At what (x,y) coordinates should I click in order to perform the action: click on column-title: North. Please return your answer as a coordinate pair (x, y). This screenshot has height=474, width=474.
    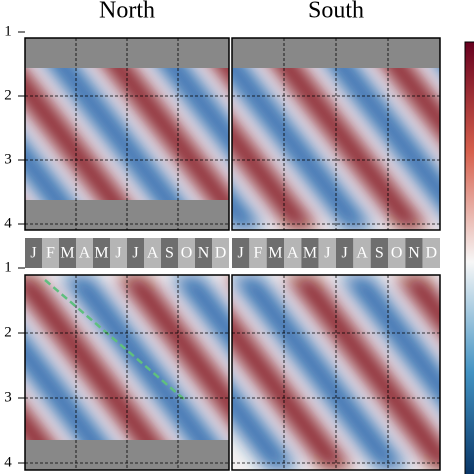
    Looking at the image, I should click on (127, 12).